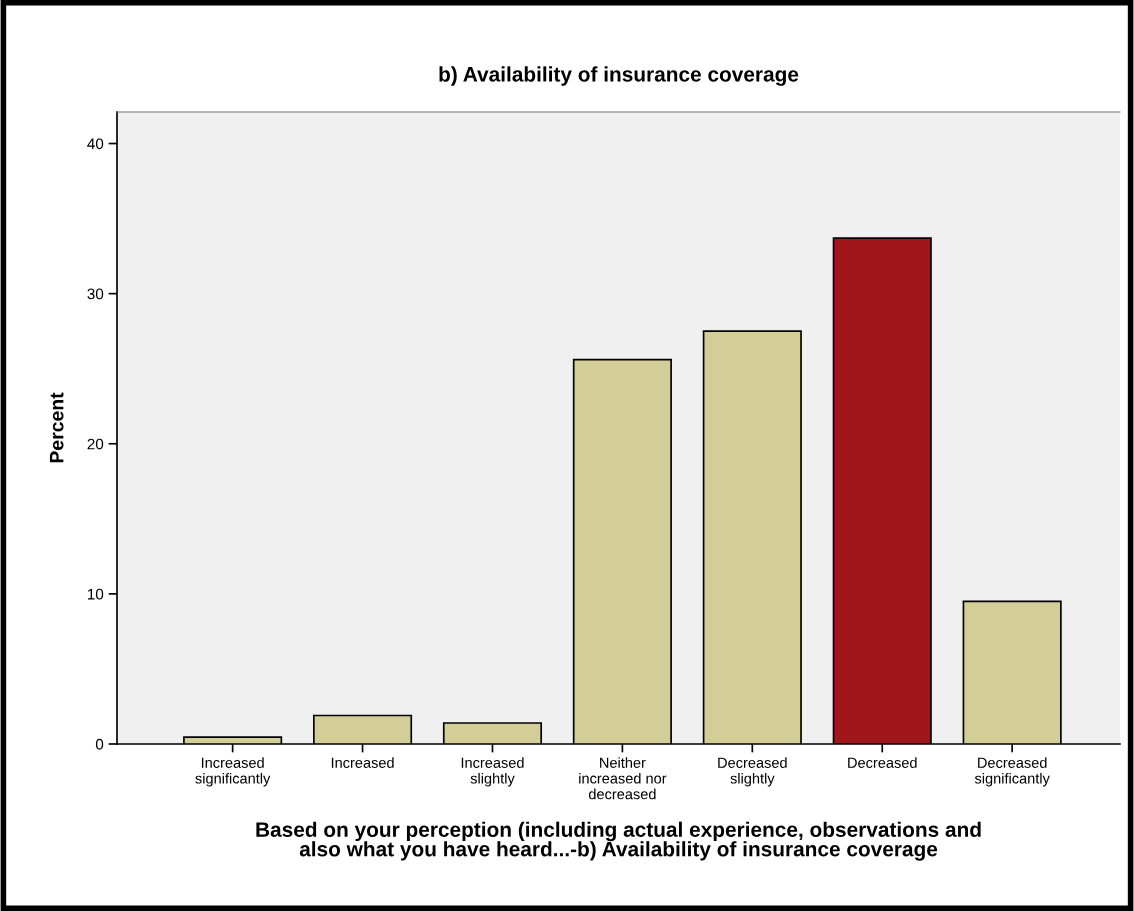 This screenshot has width=1134, height=911. I want to click on y-tick-label: 0, so click(99, 744).